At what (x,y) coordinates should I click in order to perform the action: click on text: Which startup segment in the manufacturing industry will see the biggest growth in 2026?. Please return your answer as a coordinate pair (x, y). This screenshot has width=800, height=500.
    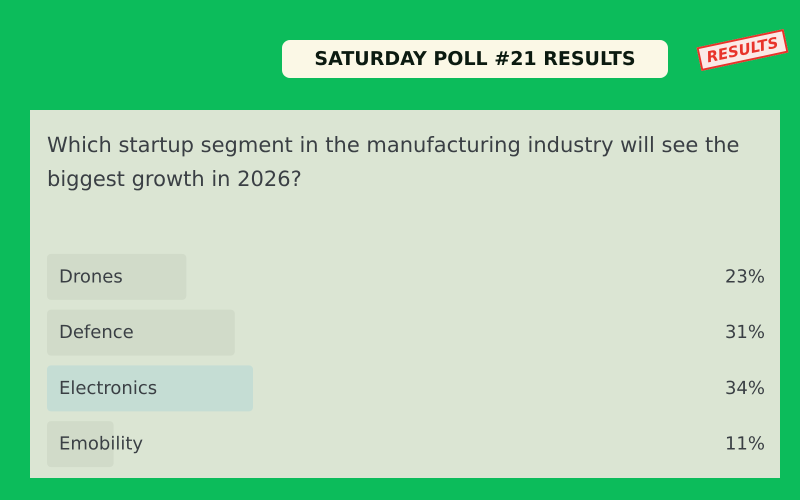
    Looking at the image, I should click on (393, 162).